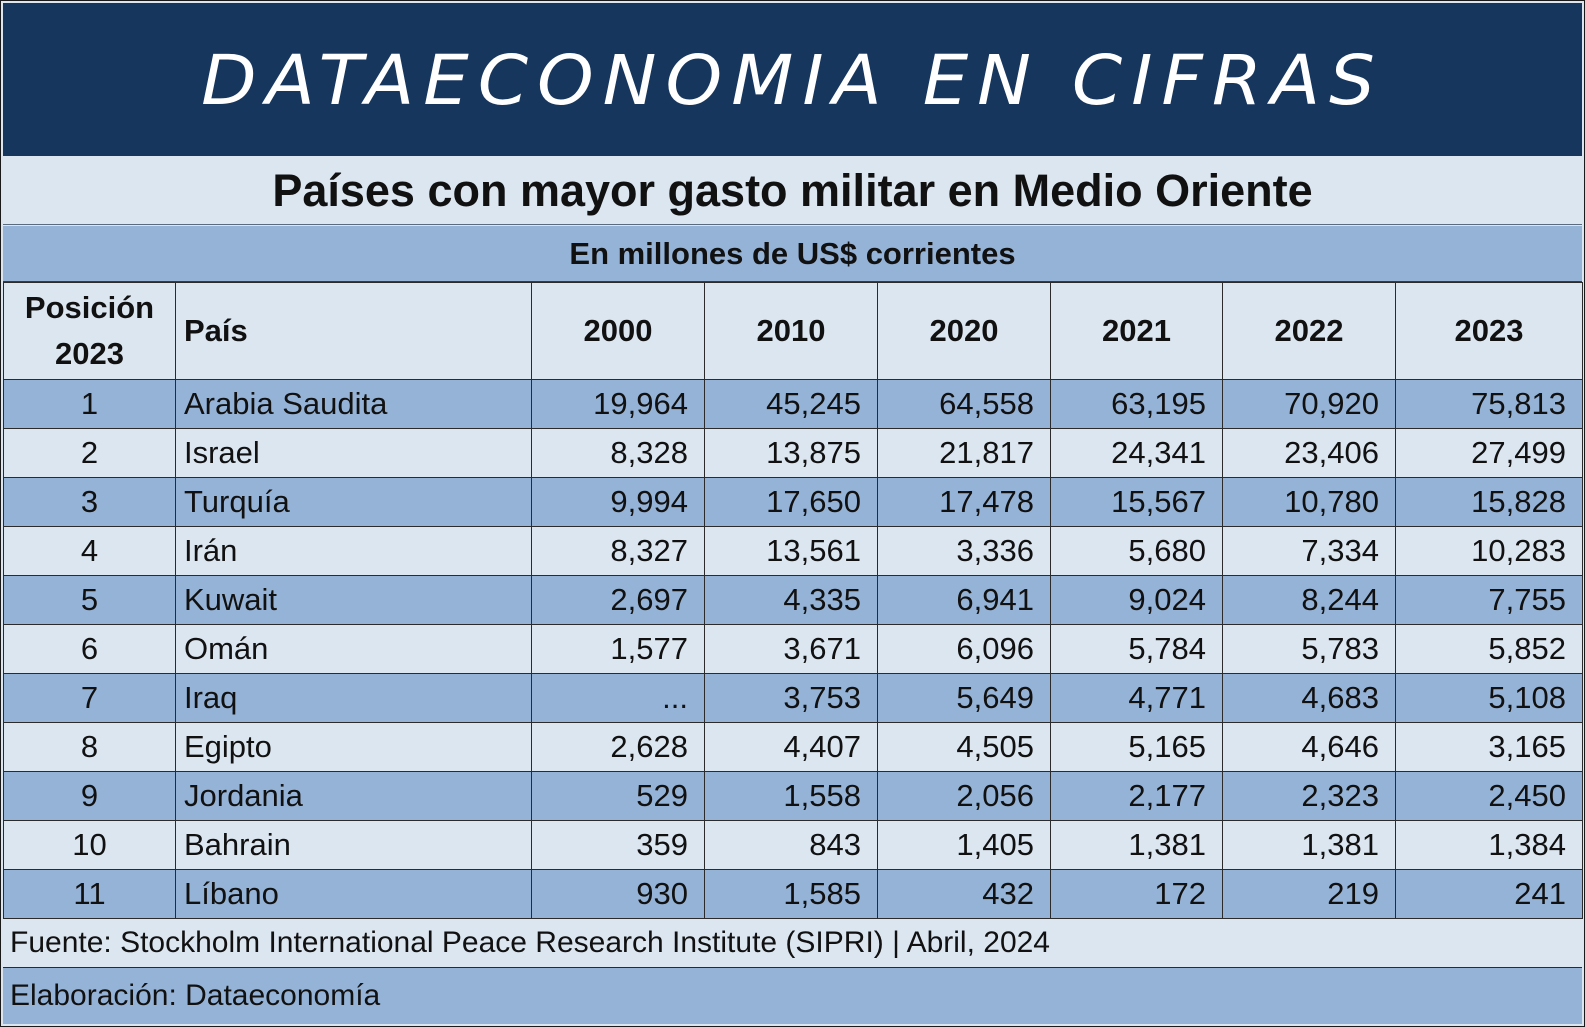 Image resolution: width=1585 pixels, height=1027 pixels. I want to click on table-row: 4 Irán 8,327 13,561 3,336 5,680 7,334 10,283, so click(793, 551).